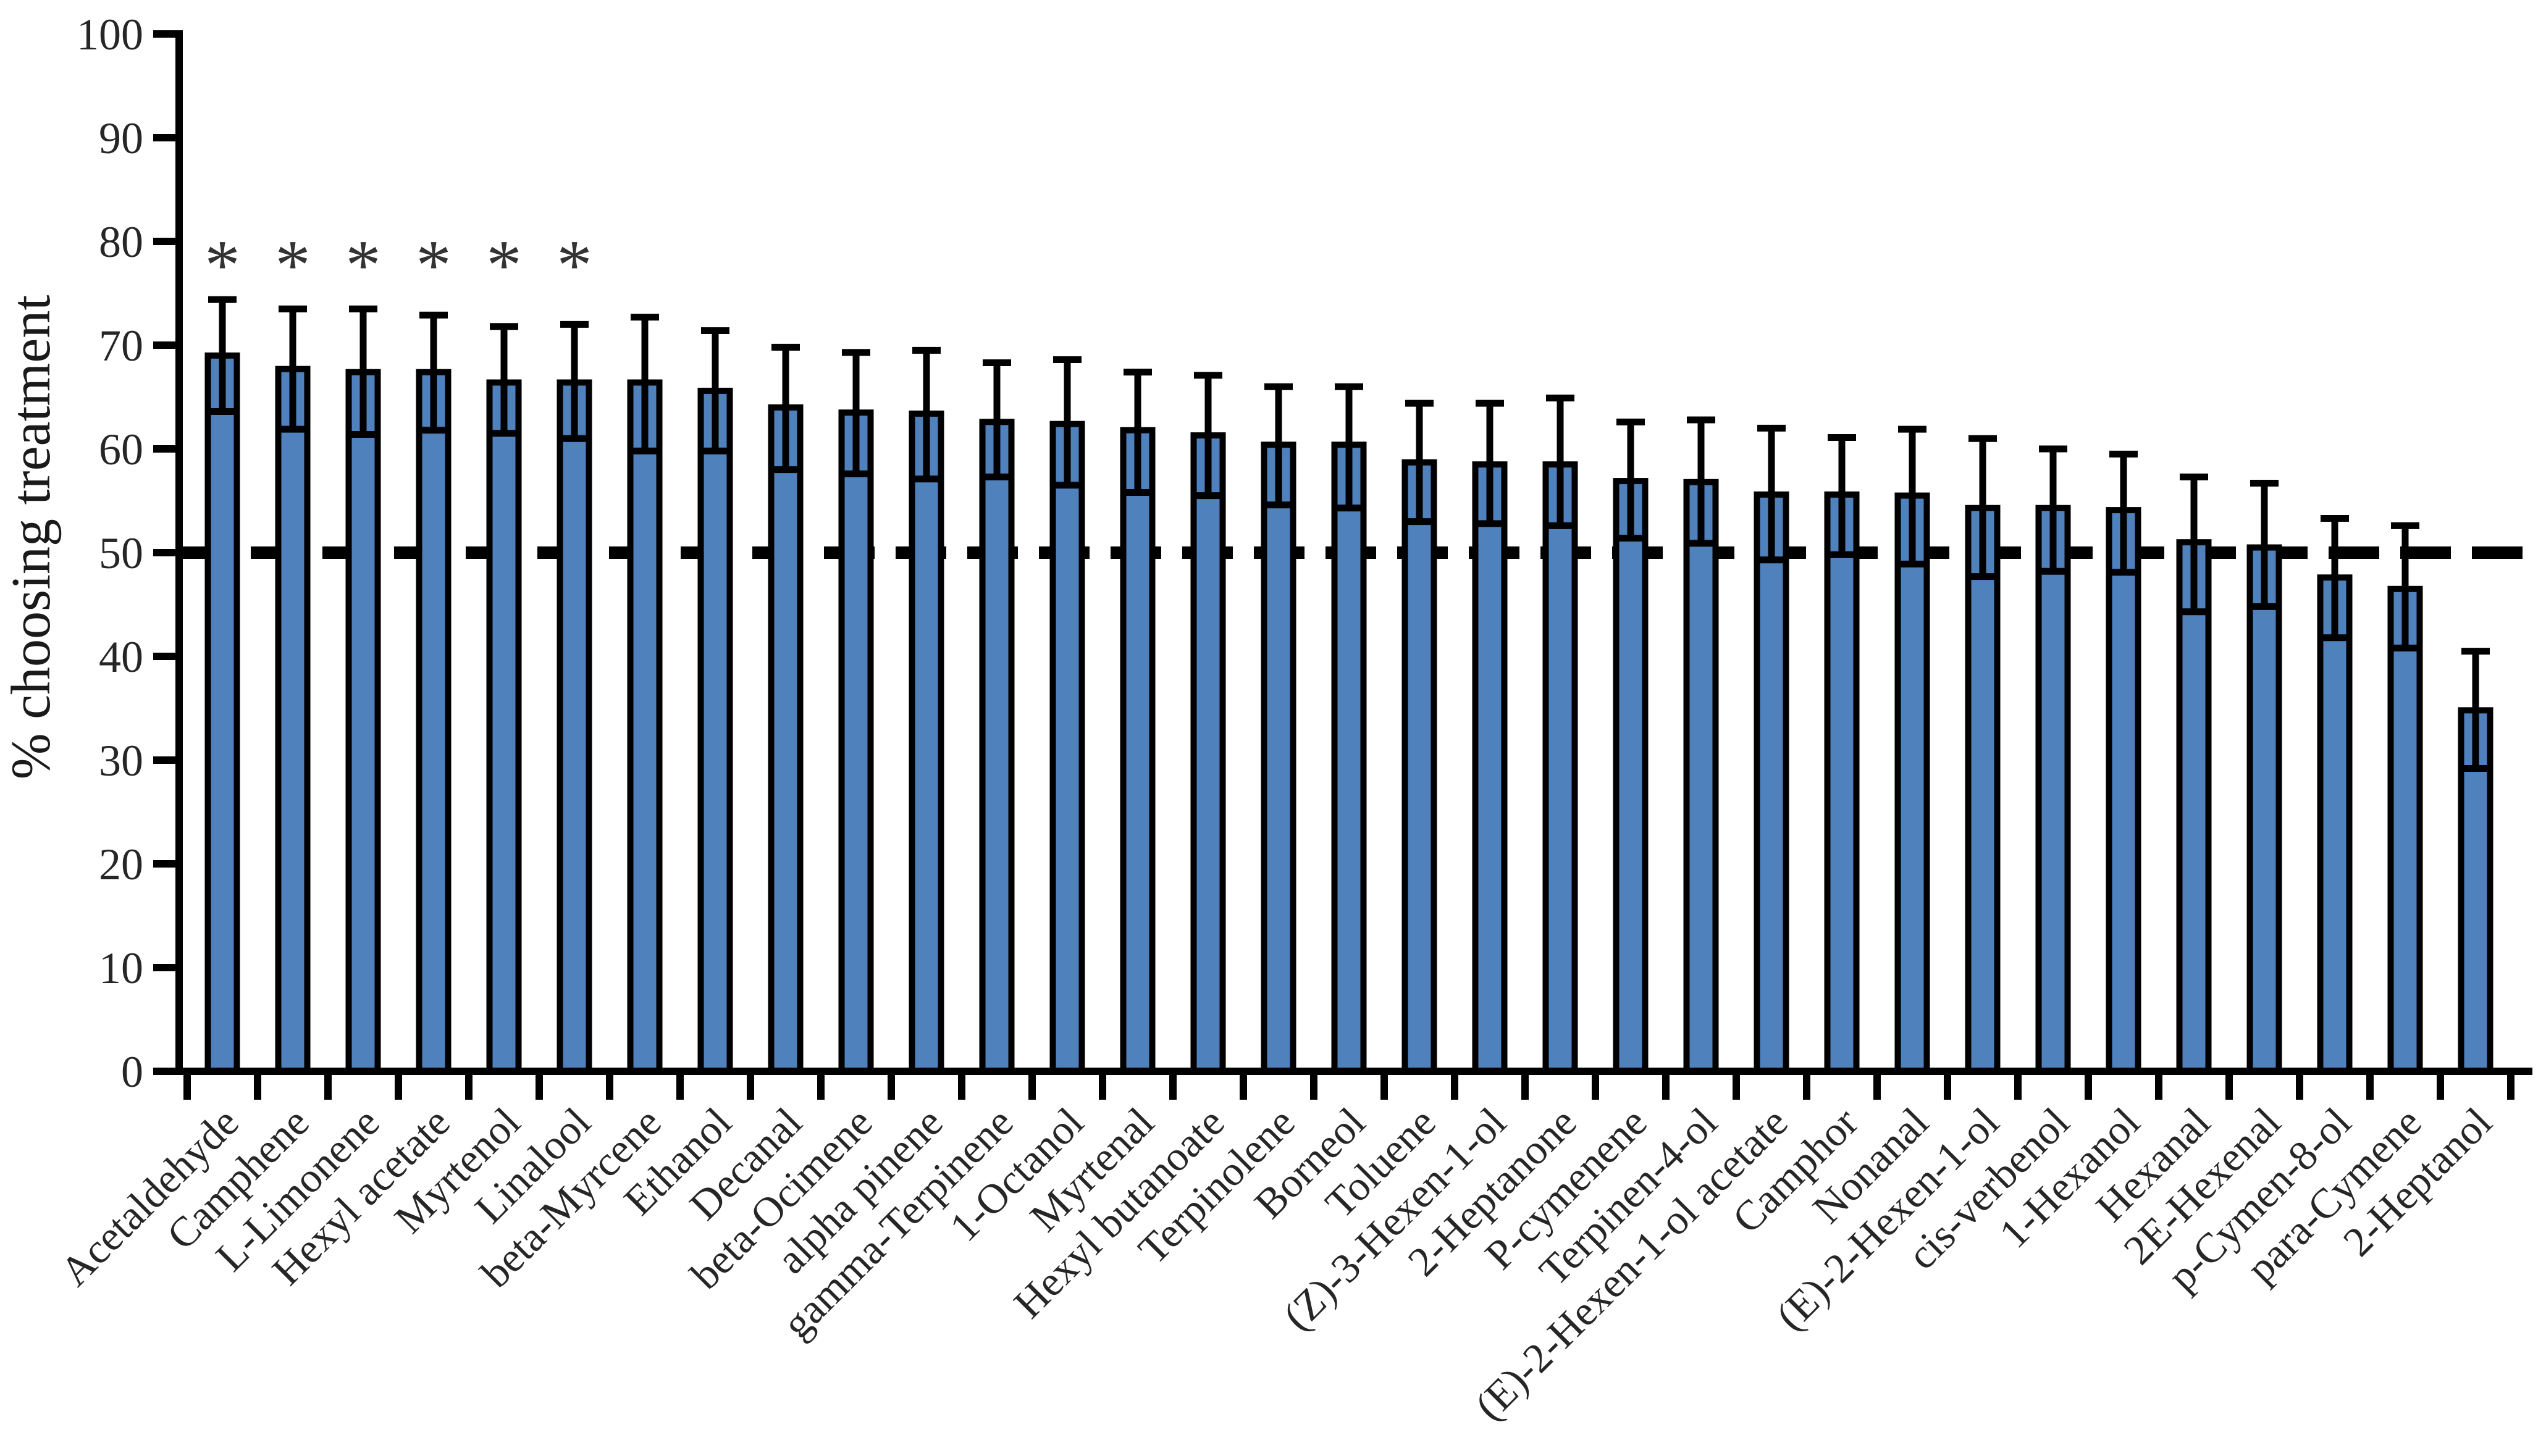 The width and height of the screenshot is (2546, 1456). Describe the element at coordinates (121, 864) in the screenshot. I see `y-tick-label: 20` at that location.